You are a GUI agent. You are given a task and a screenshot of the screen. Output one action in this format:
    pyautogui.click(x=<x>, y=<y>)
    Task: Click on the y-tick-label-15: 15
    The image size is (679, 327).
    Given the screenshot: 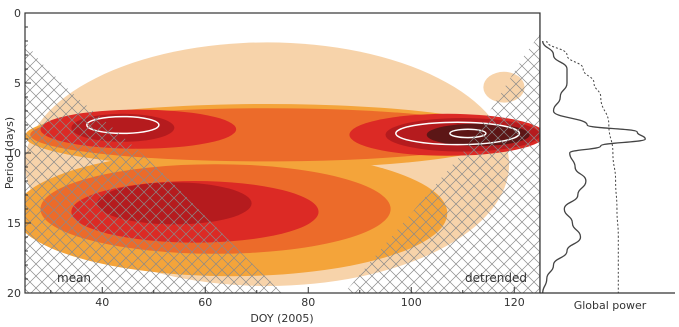 What is the action you would take?
    pyautogui.click(x=14, y=223)
    